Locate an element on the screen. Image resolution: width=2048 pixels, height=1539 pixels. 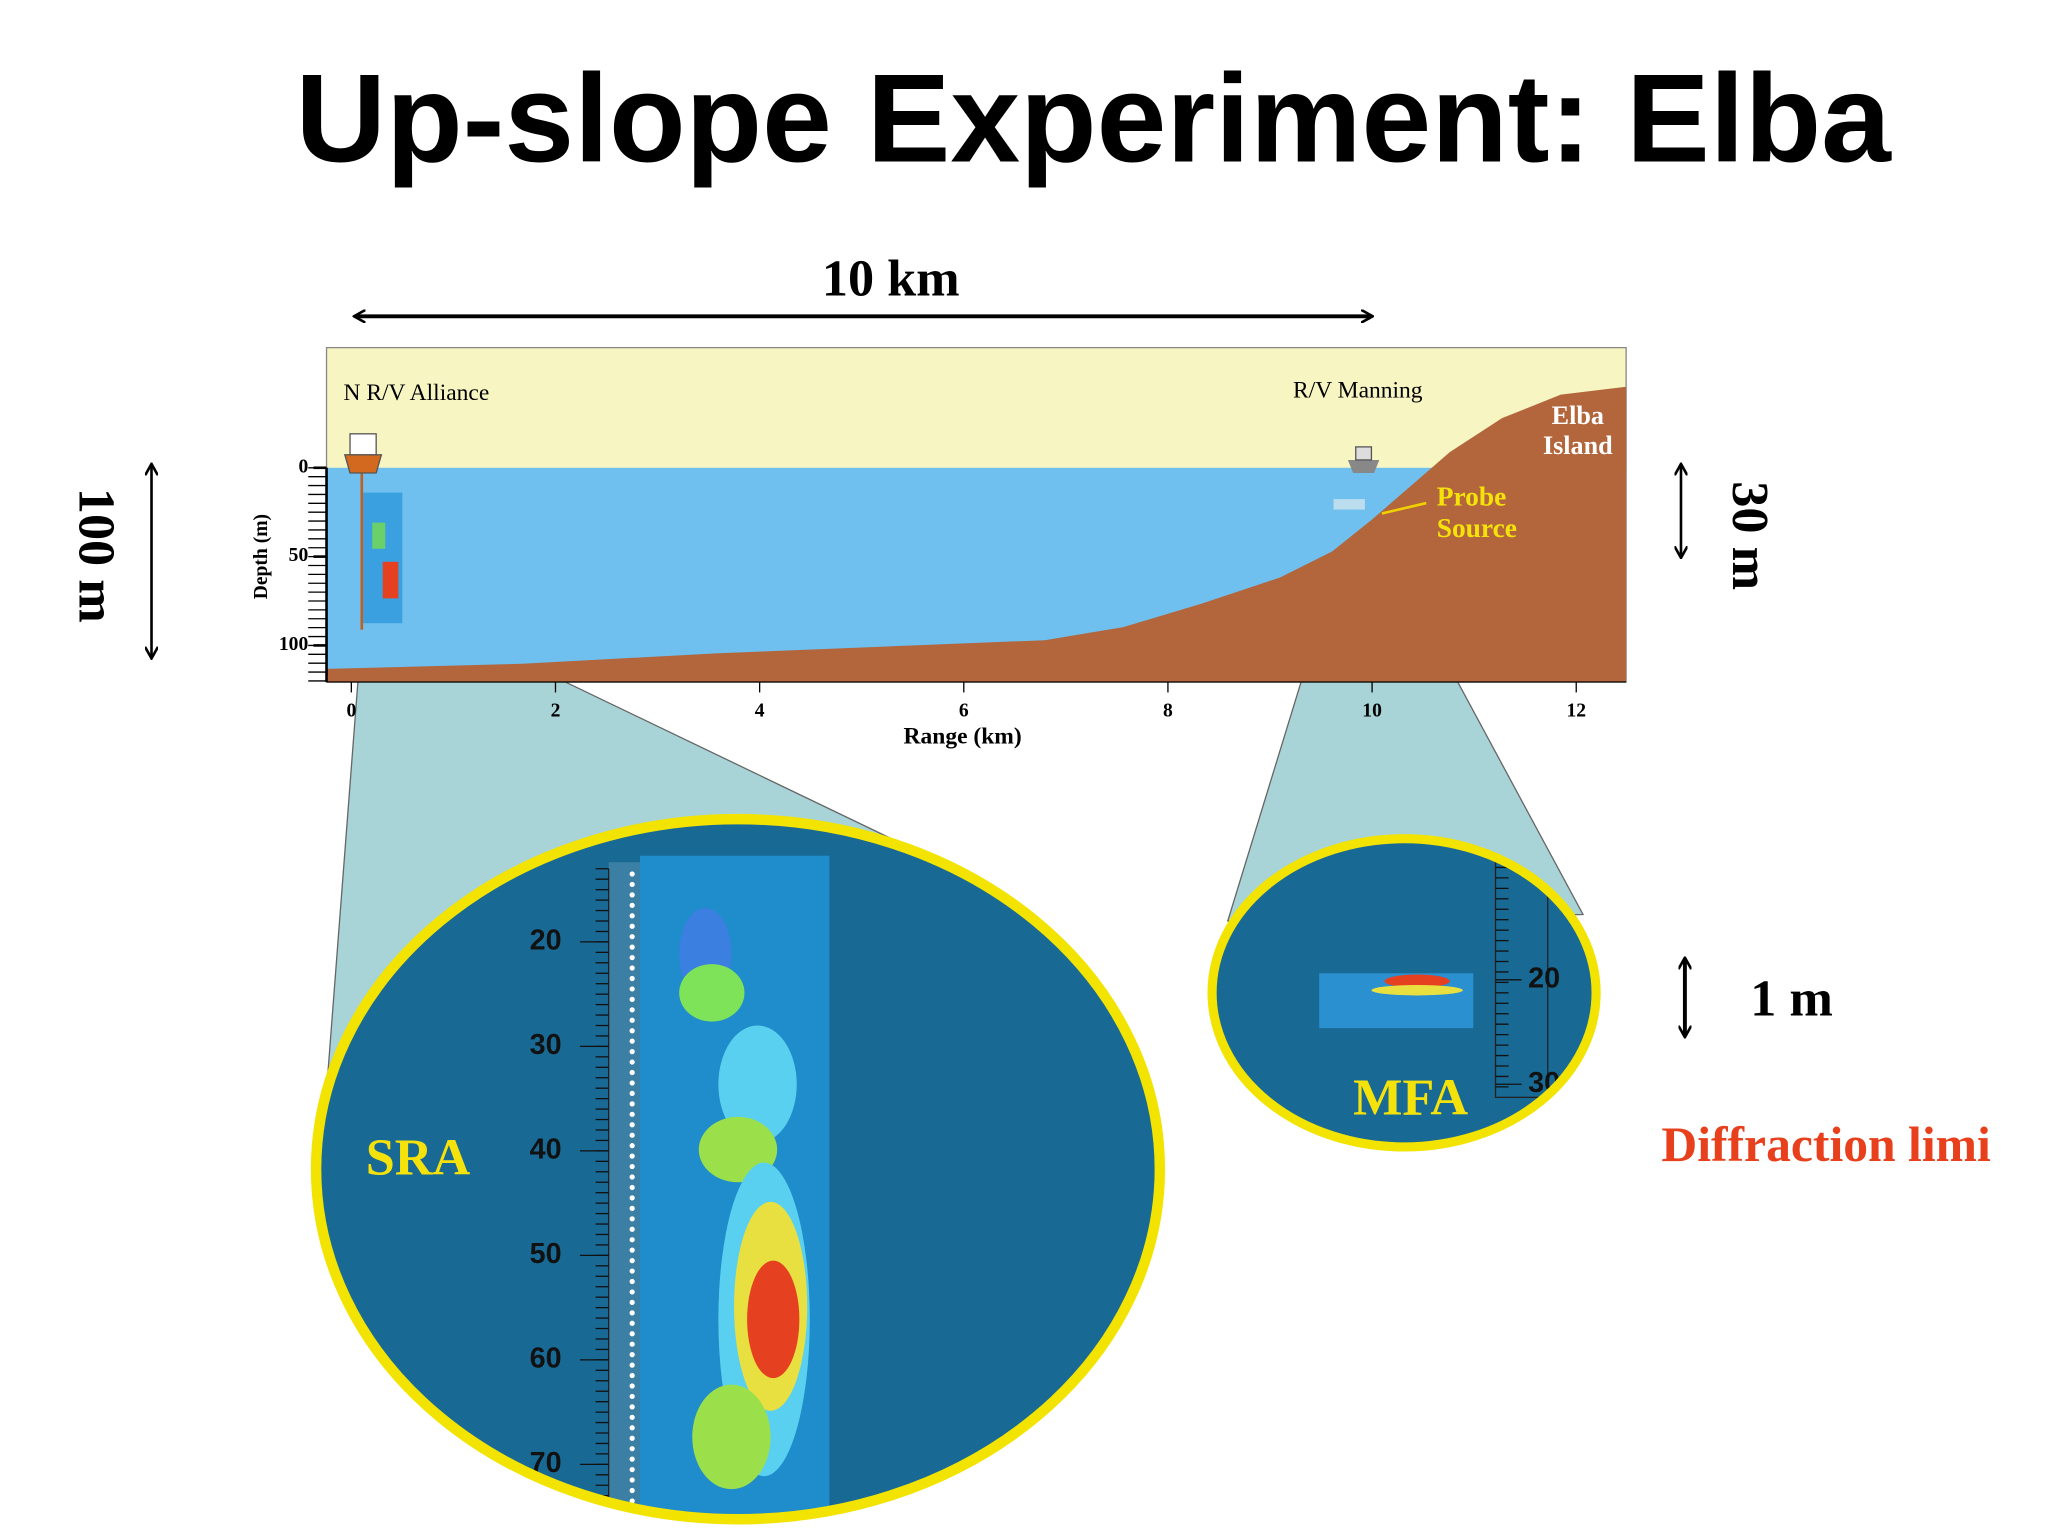
note: Diffraction limi is located at coordinates (1826, 1144).